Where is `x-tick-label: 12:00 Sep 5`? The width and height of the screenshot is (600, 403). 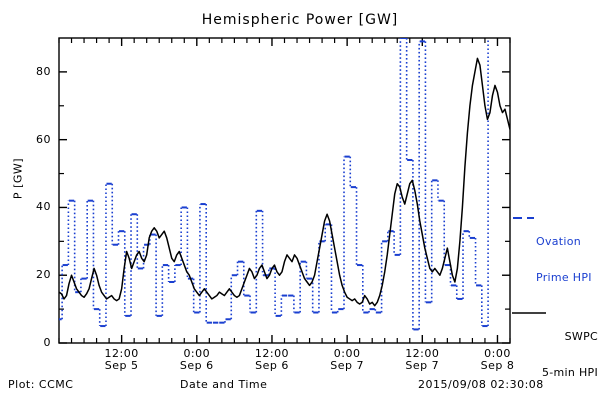
x-tick-label: 12:00 Sep 5 is located at coordinates (121, 359).